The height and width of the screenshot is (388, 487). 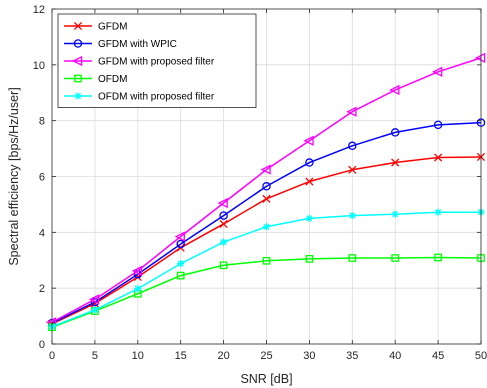 What do you see at coordinates (42, 233) in the screenshot?
I see `y-tick-label: 4` at bounding box center [42, 233].